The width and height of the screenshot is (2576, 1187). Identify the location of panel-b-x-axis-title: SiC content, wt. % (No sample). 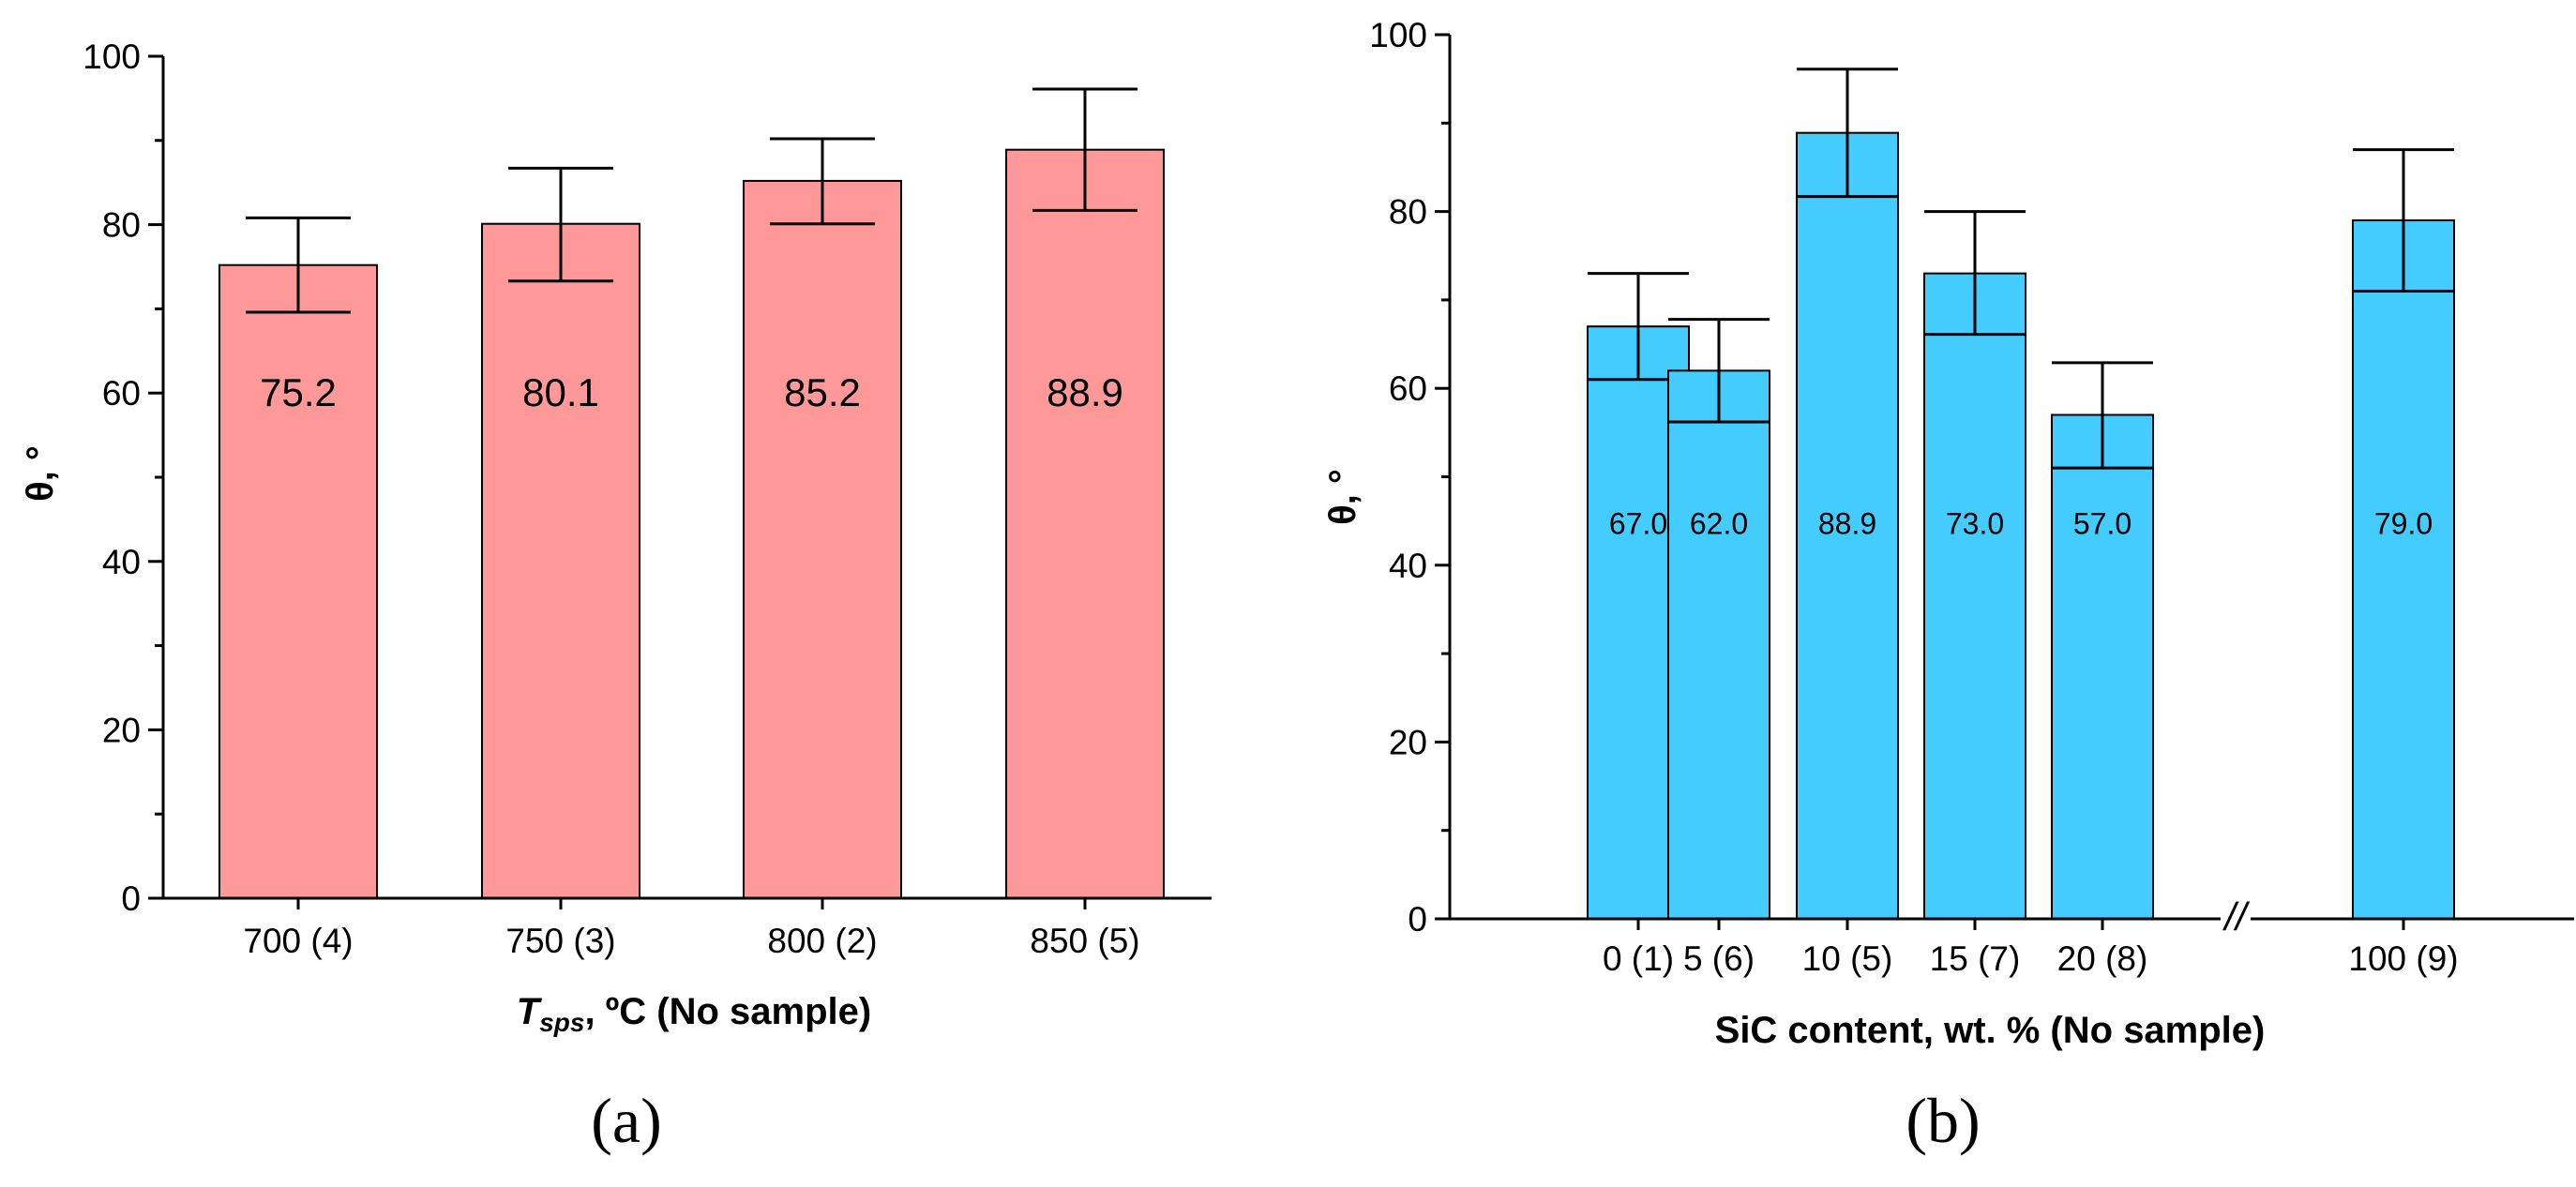
(1990, 1030).